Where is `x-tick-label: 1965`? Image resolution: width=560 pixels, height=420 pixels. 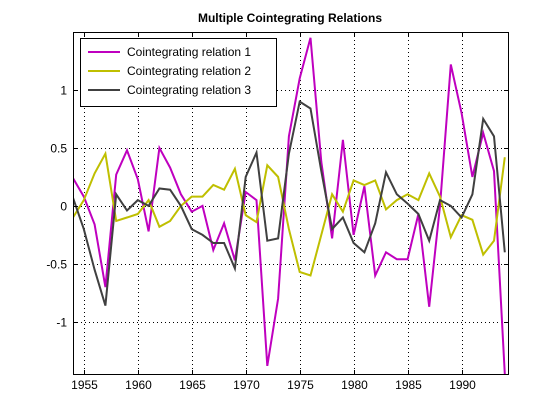
x-tick-label: 1965 is located at coordinates (192, 385).